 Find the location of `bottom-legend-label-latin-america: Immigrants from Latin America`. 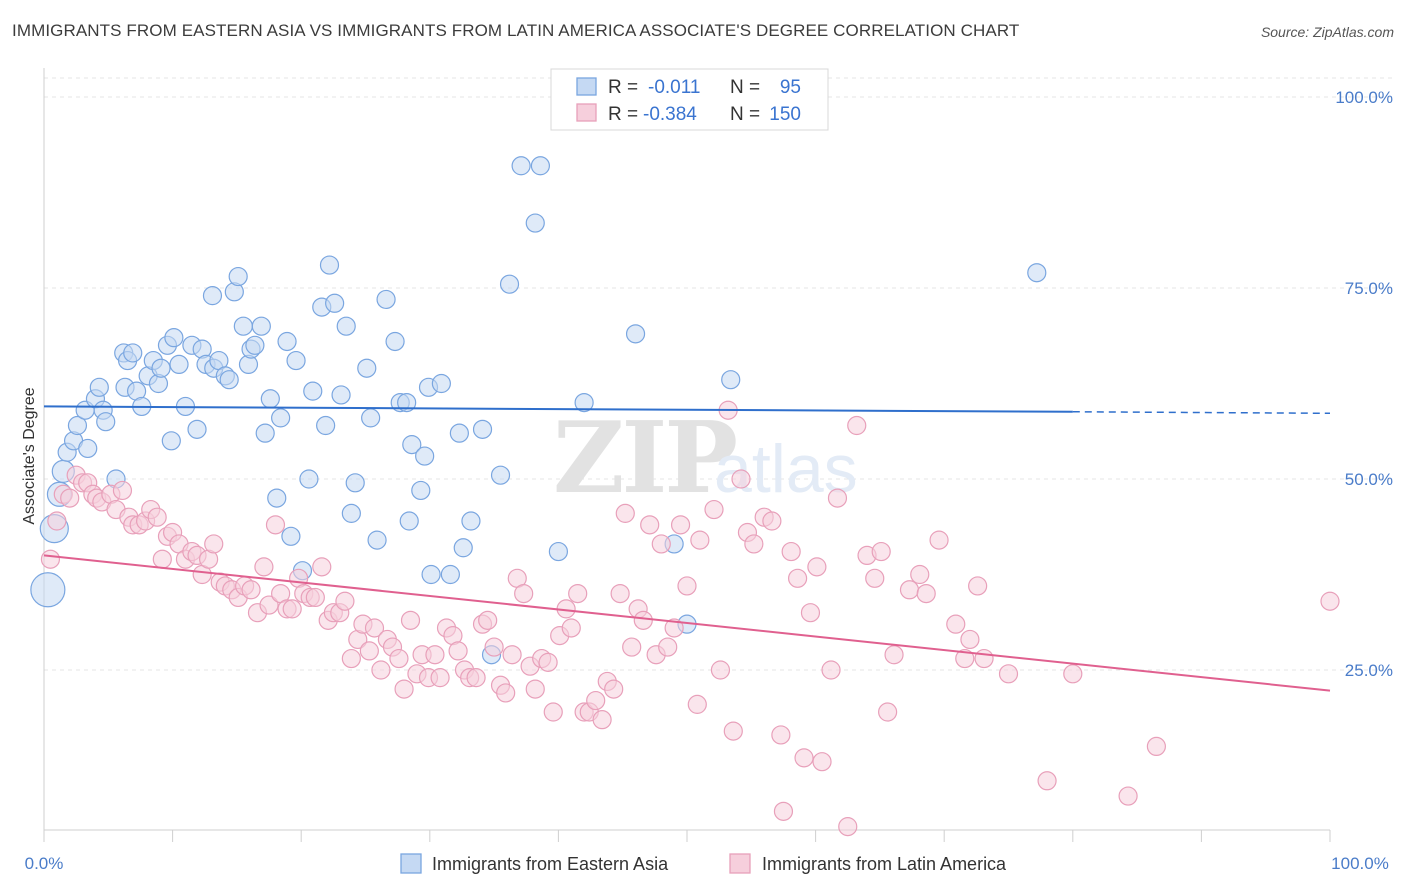

bottom-legend-label-latin-america: Immigrants from Latin America is located at coordinates (884, 864).